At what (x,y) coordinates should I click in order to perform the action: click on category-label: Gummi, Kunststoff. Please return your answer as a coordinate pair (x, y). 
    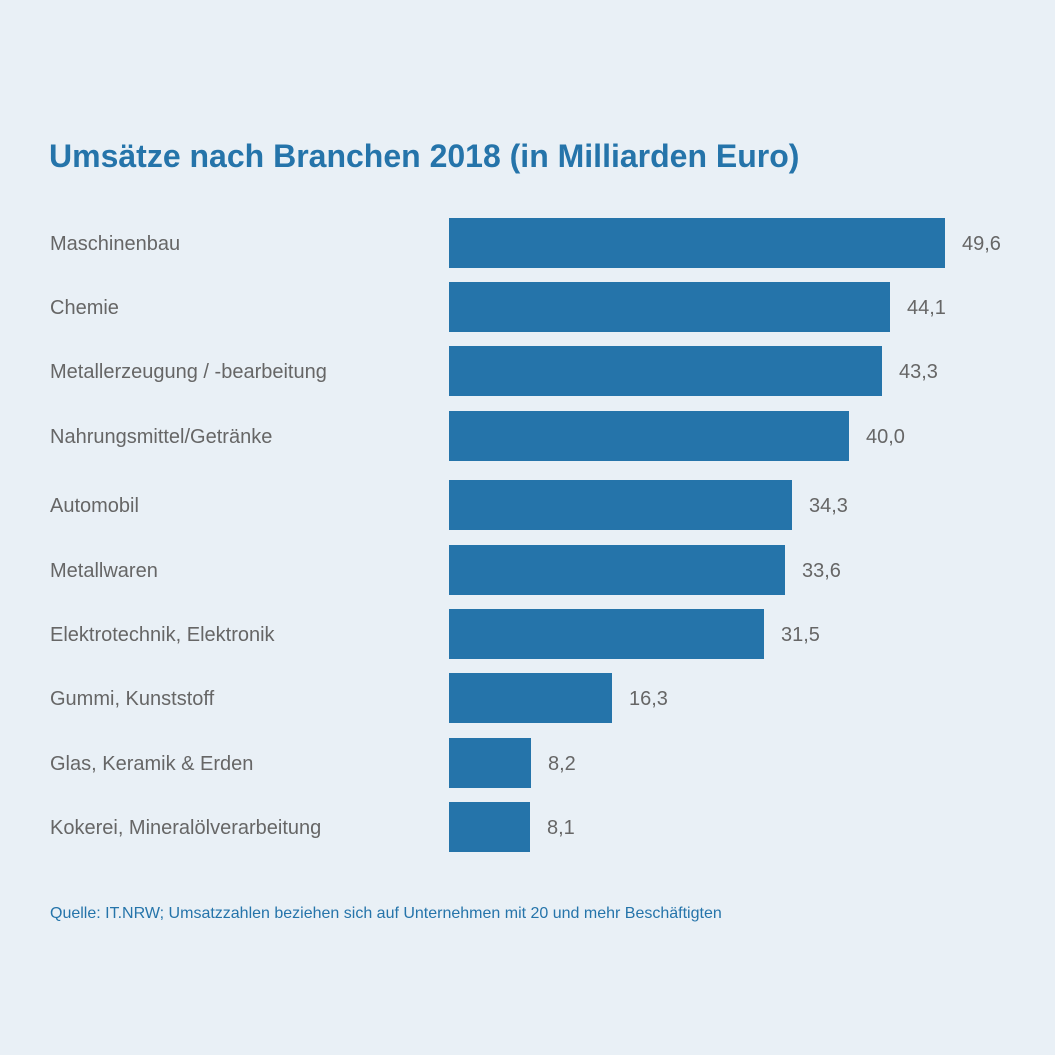
    Looking at the image, I should click on (132, 699).